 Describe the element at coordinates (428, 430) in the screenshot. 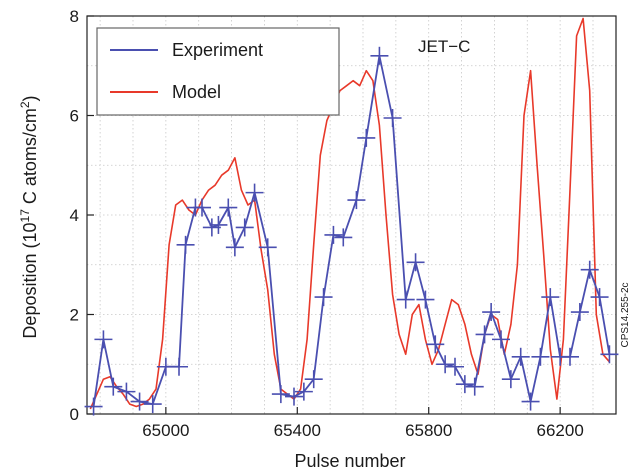

I see `x-tick-label: 65800` at that location.